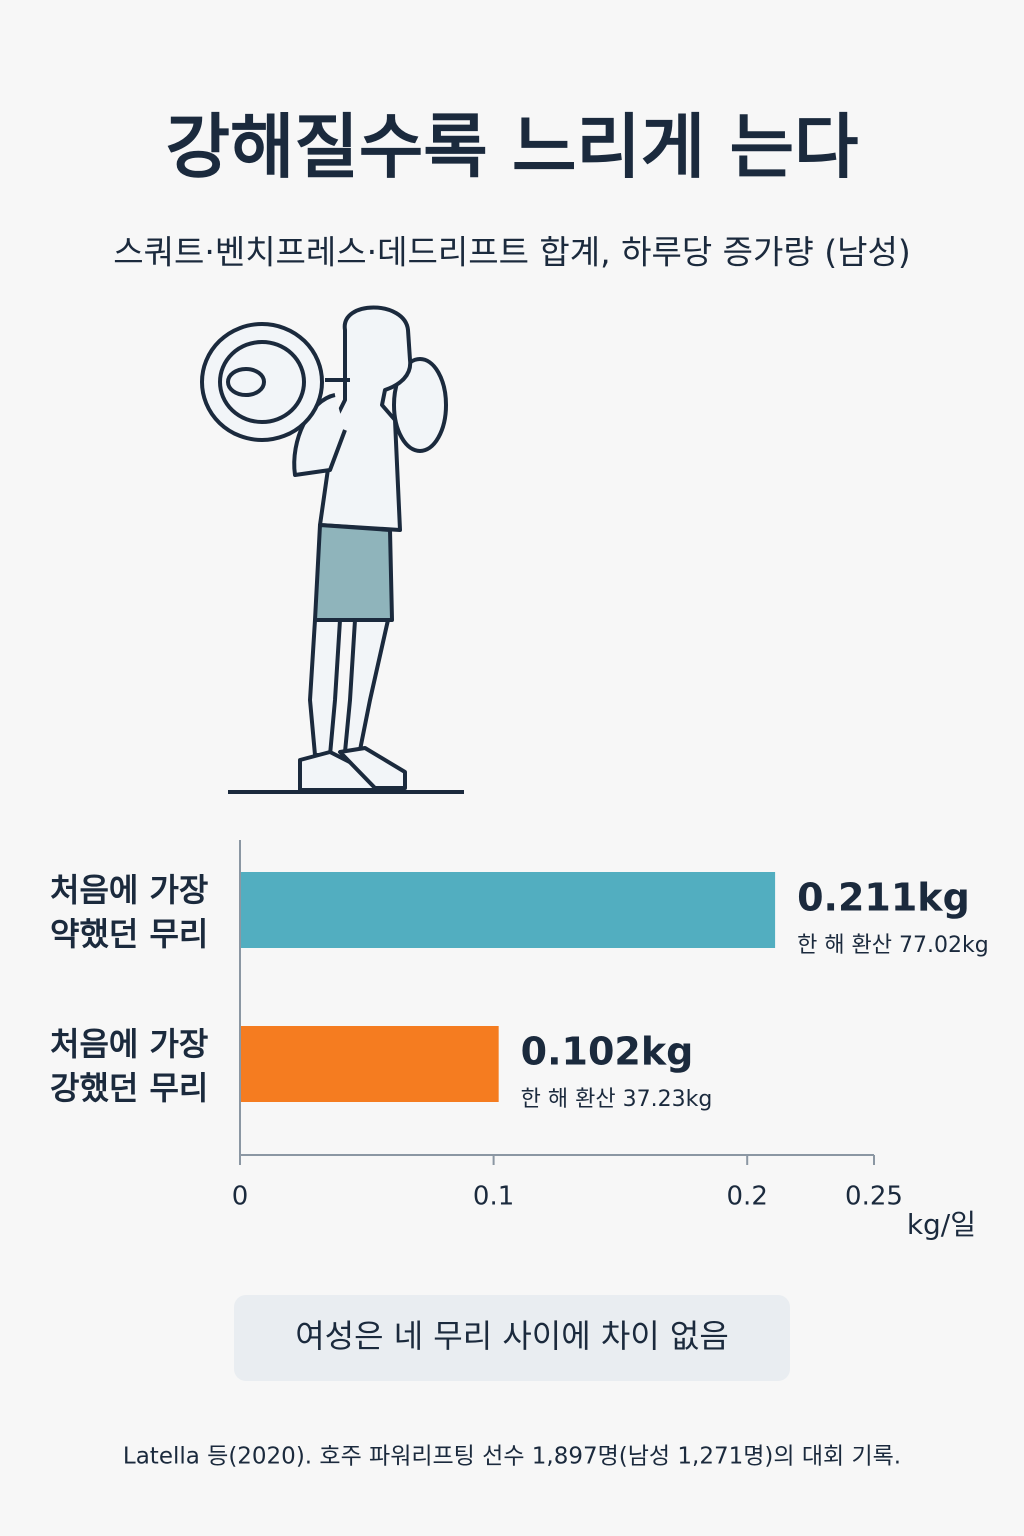 Image resolution: width=1024 pixels, height=1536 pixels. What do you see at coordinates (332, 549) in the screenshot?
I see `lifter-illustration` at bounding box center [332, 549].